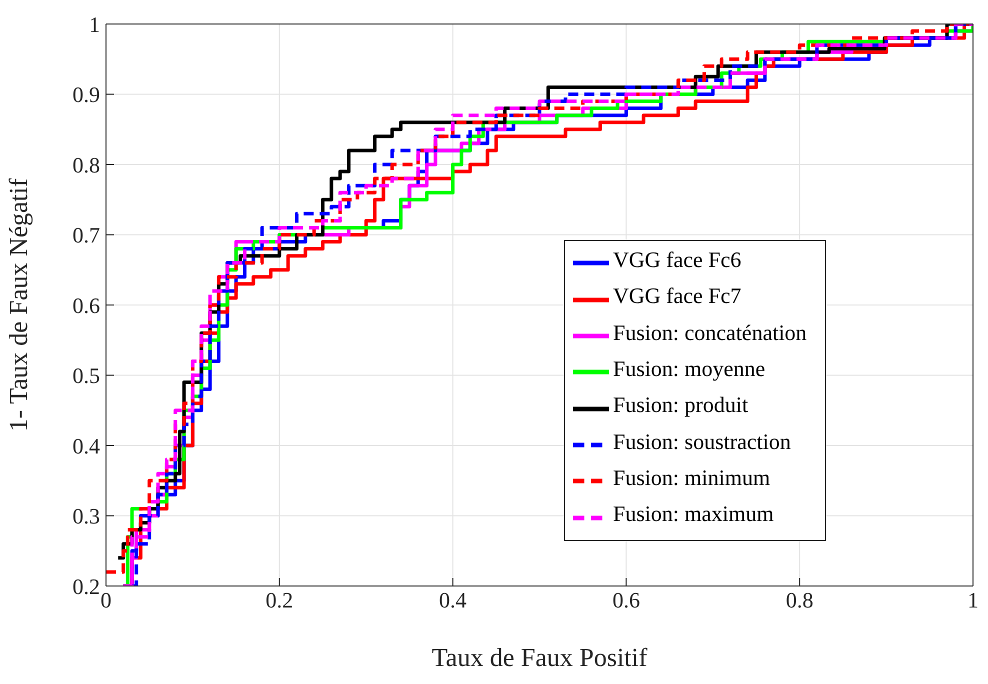 Image resolution: width=988 pixels, height=684 pixels. I want to click on y-axis-title: 1- Taux de Faux Négatif, so click(19, 305).